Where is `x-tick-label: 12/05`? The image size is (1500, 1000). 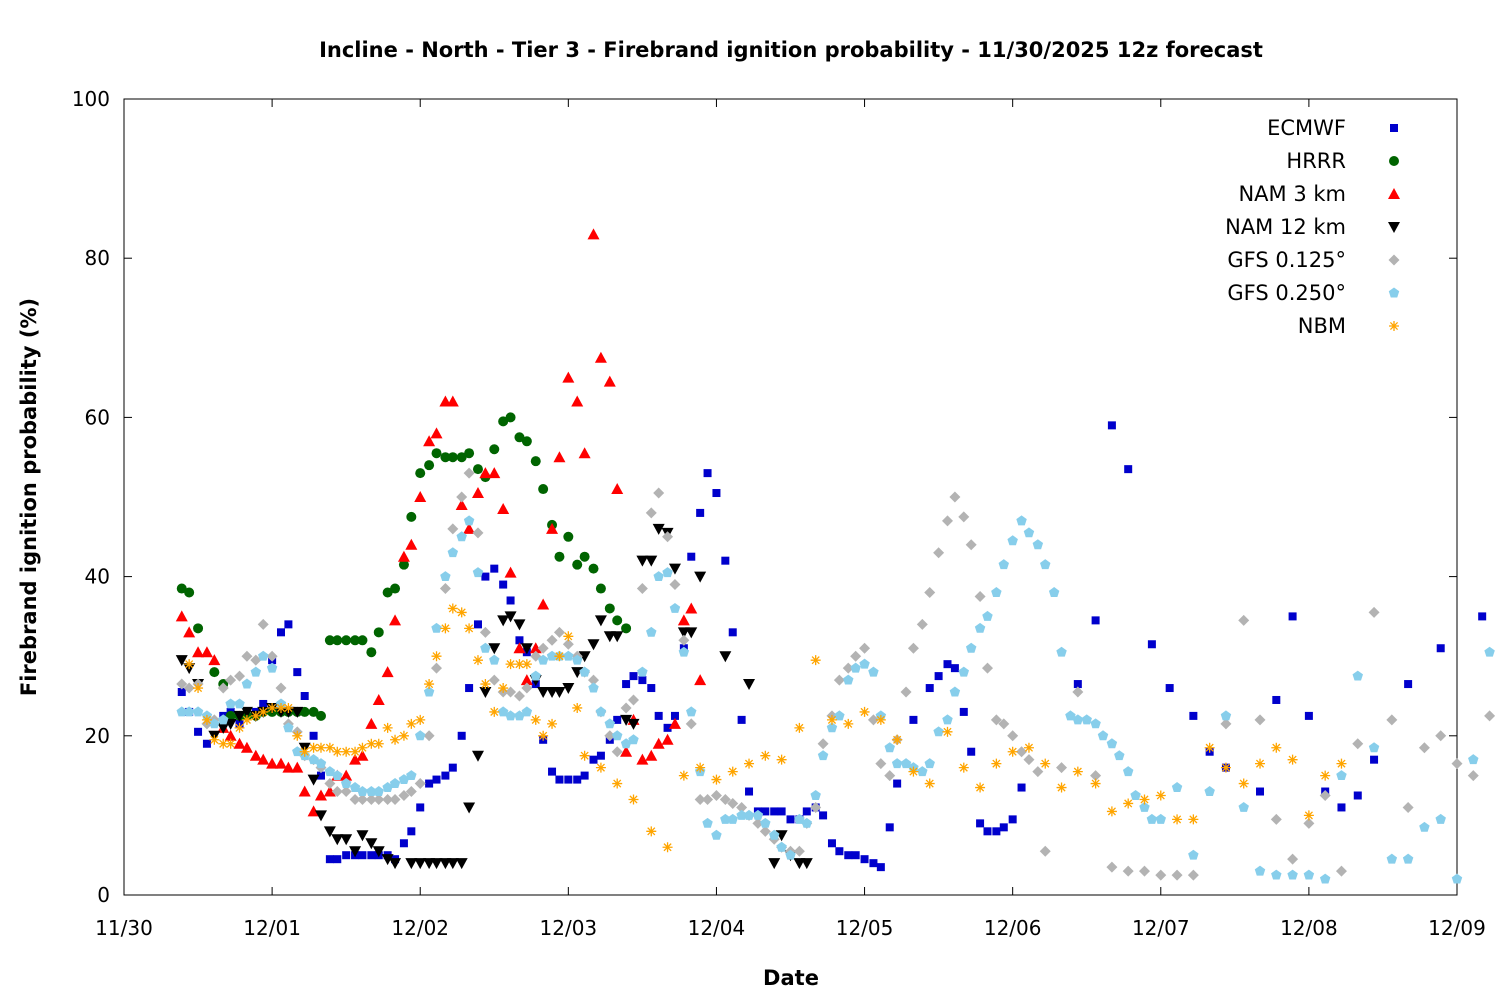 x-tick-label: 12/05 is located at coordinates (865, 928).